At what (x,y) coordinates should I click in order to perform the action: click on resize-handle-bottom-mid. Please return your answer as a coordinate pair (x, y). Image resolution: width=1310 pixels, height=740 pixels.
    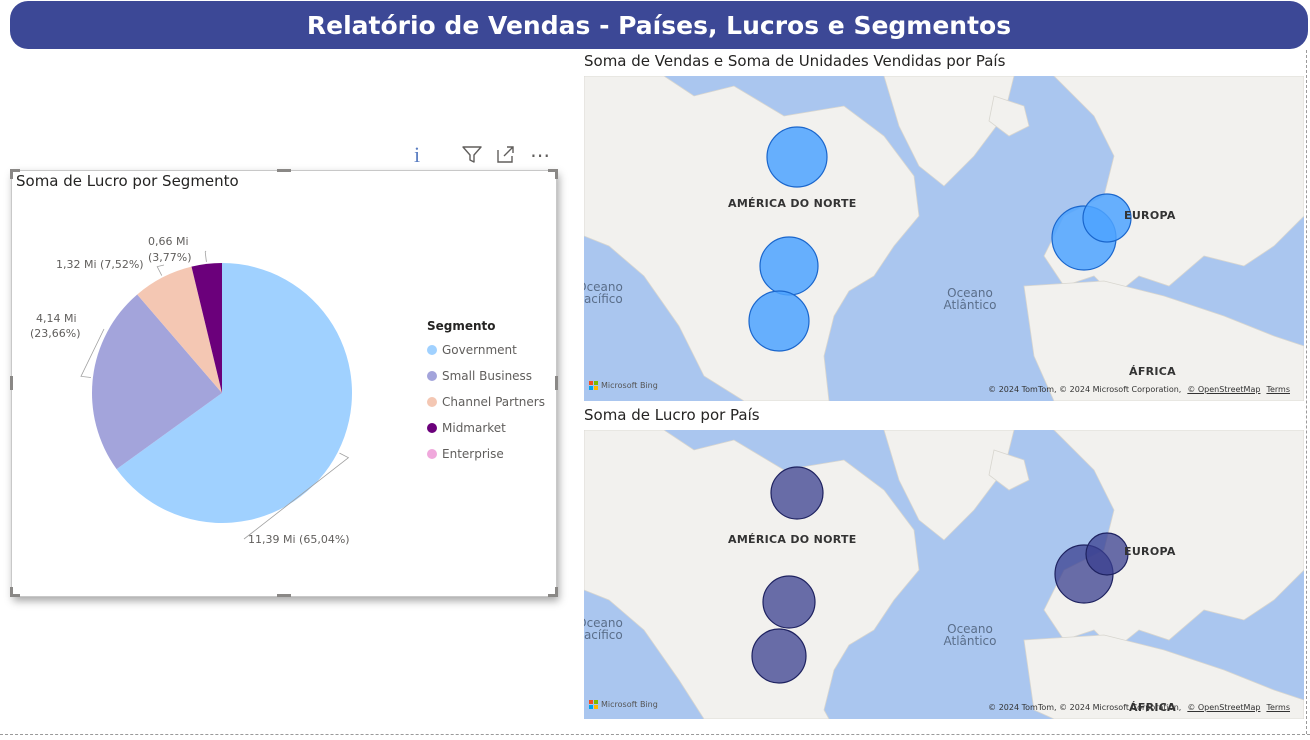
    Looking at the image, I should click on (284, 595).